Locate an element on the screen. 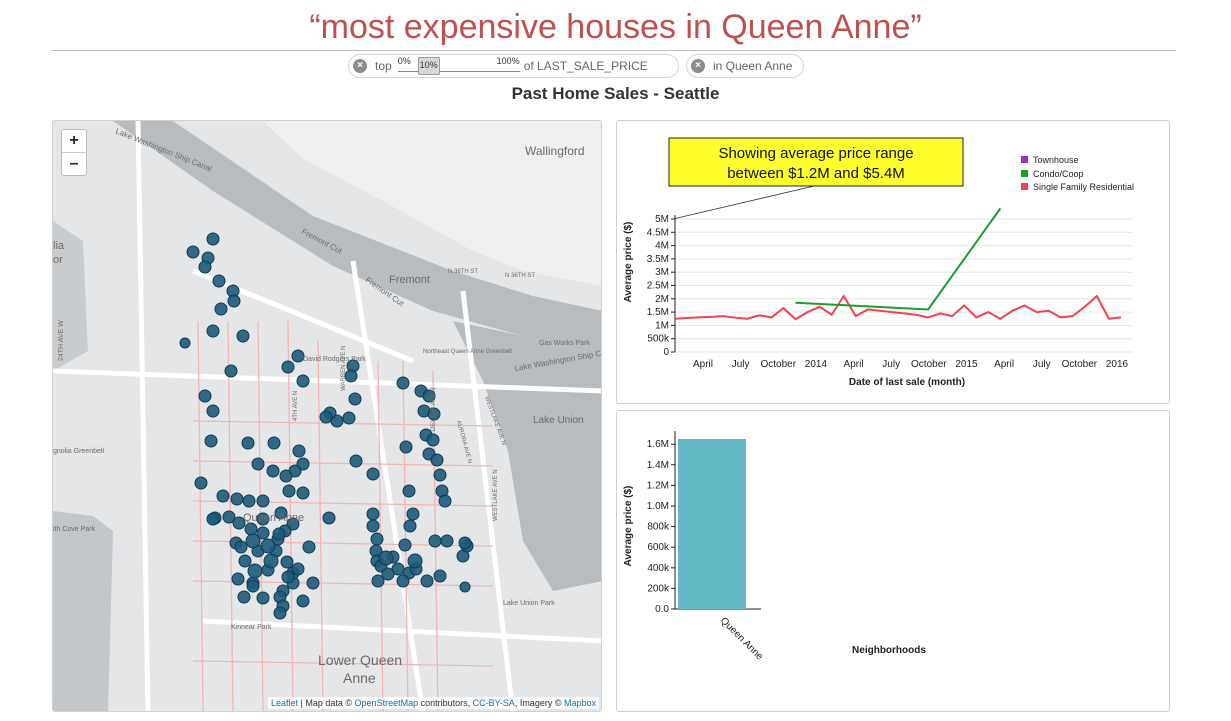 This screenshot has width=1231, height=721. percentile-slider: 0% 10% 100% is located at coordinates (458, 66).